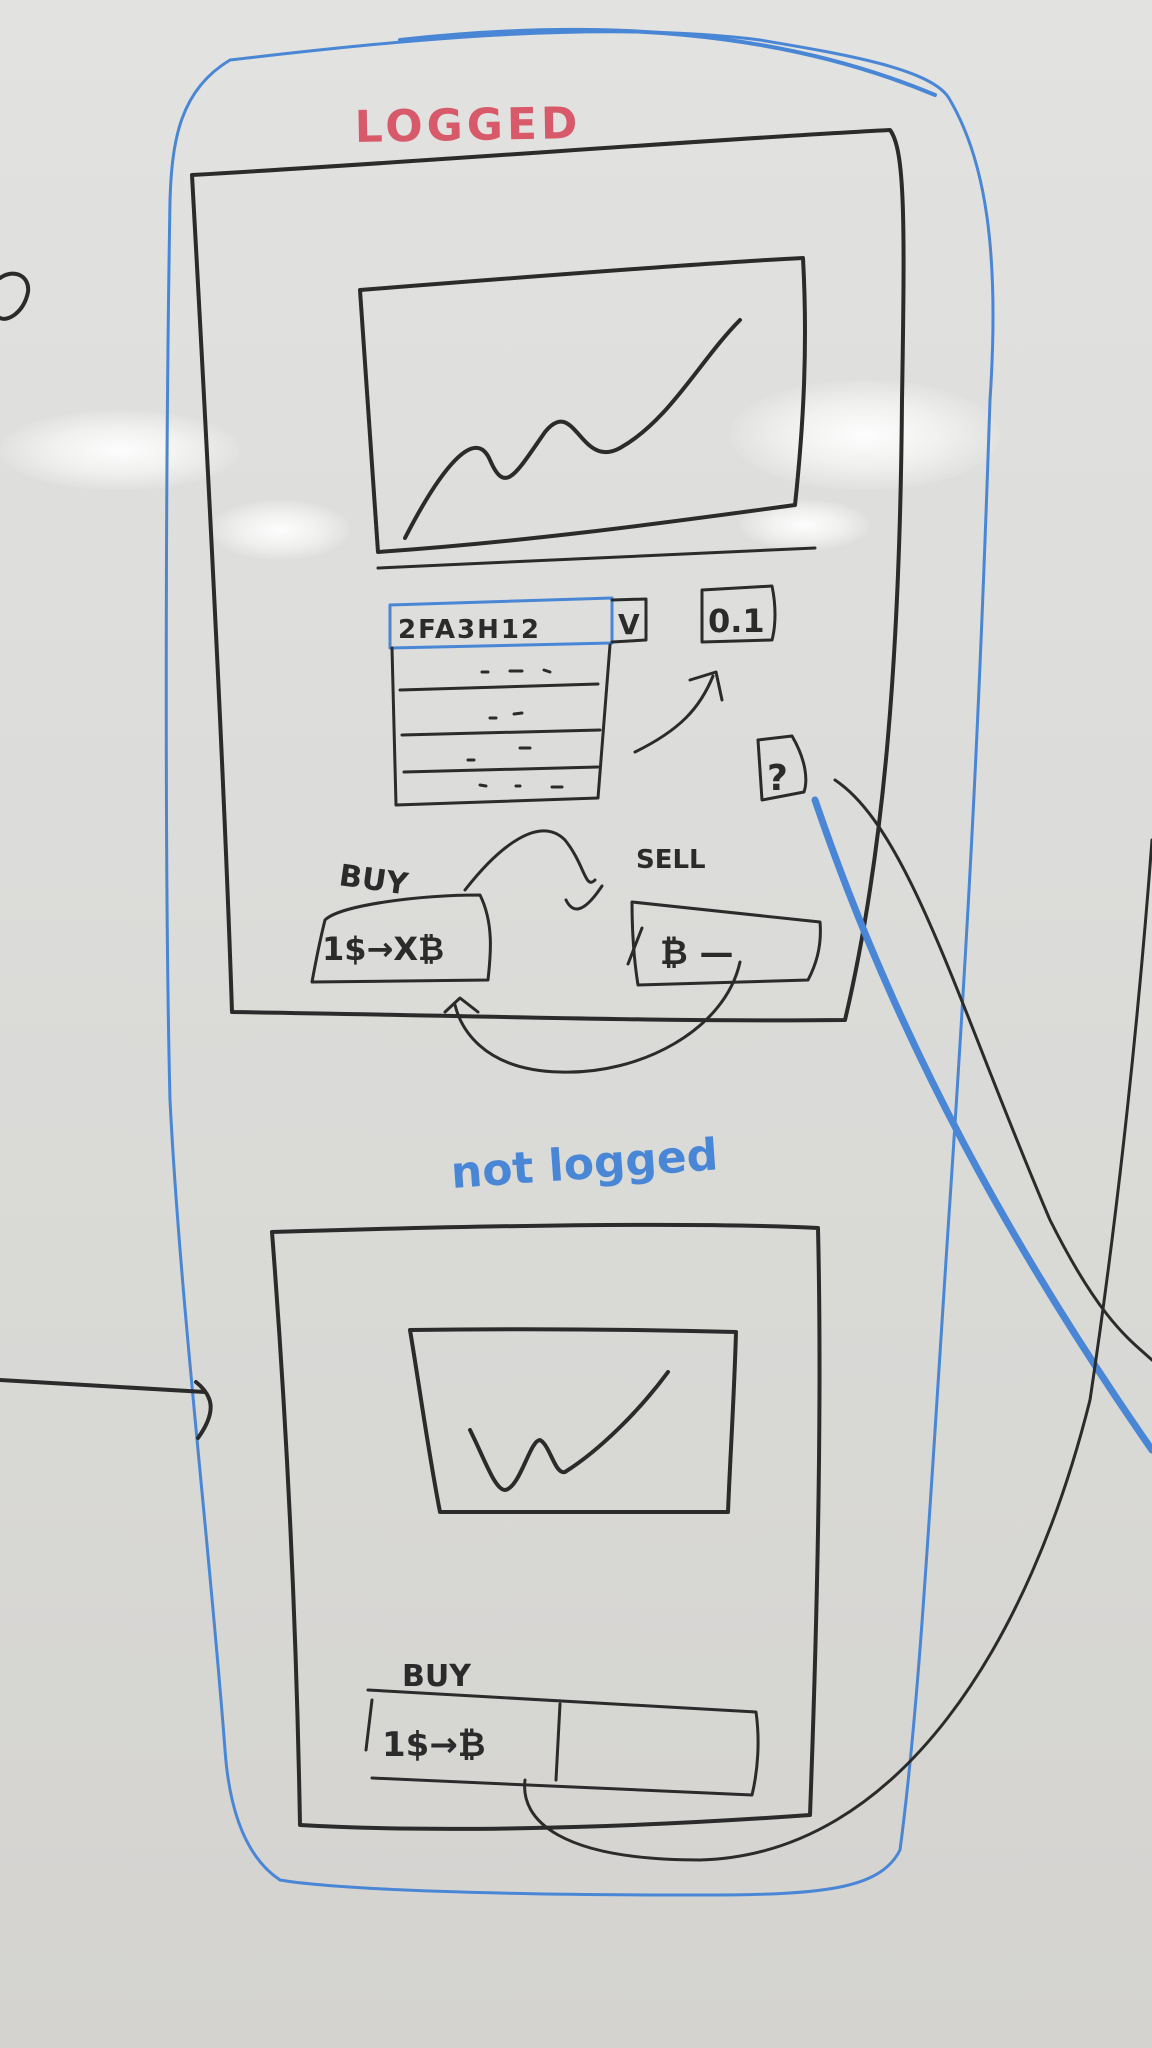 Image resolution: width=1152 pixels, height=2048 pixels. What do you see at coordinates (369, 1725) in the screenshot?
I see `not-logged-buy-left-bracket` at bounding box center [369, 1725].